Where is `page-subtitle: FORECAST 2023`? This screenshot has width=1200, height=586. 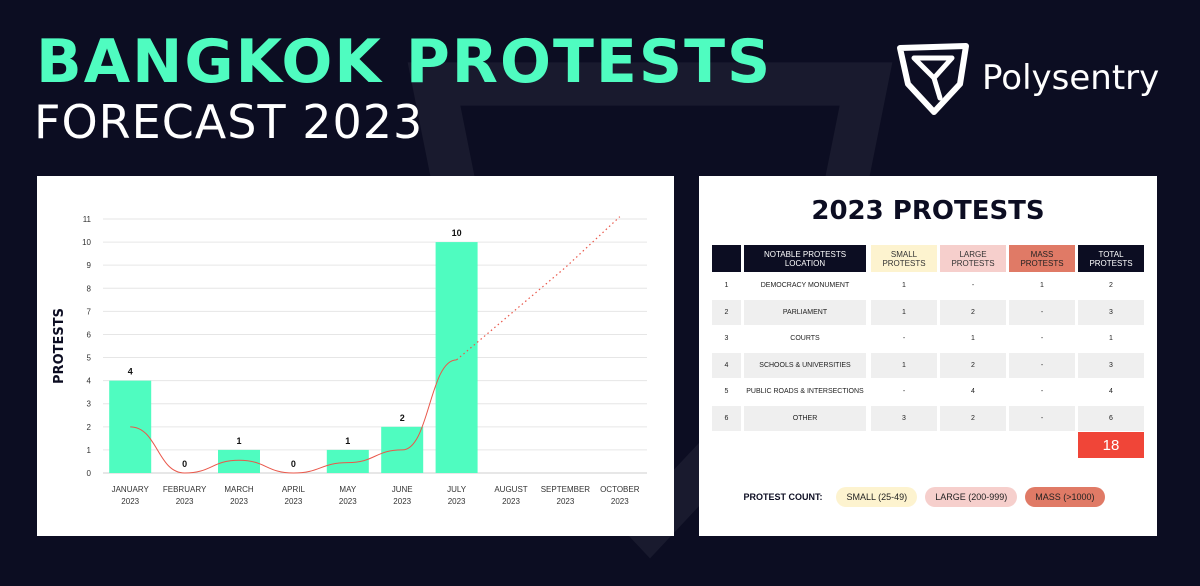 page-subtitle: FORECAST 2023 is located at coordinates (229, 122).